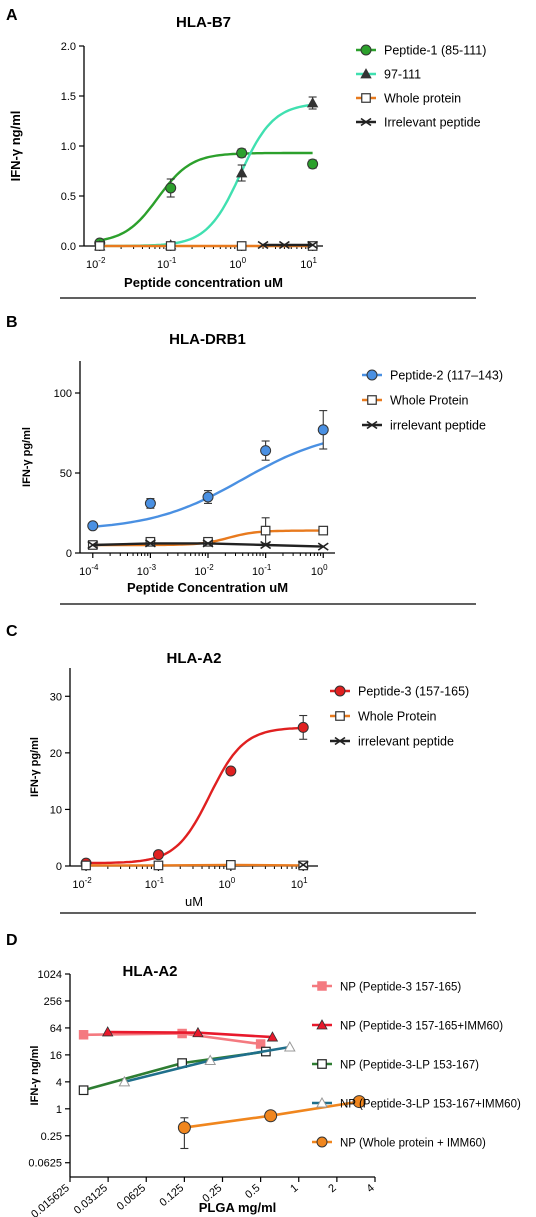 The height and width of the screenshot is (1217, 536). I want to click on x-tick-exponent: -1, so click(173, 260).